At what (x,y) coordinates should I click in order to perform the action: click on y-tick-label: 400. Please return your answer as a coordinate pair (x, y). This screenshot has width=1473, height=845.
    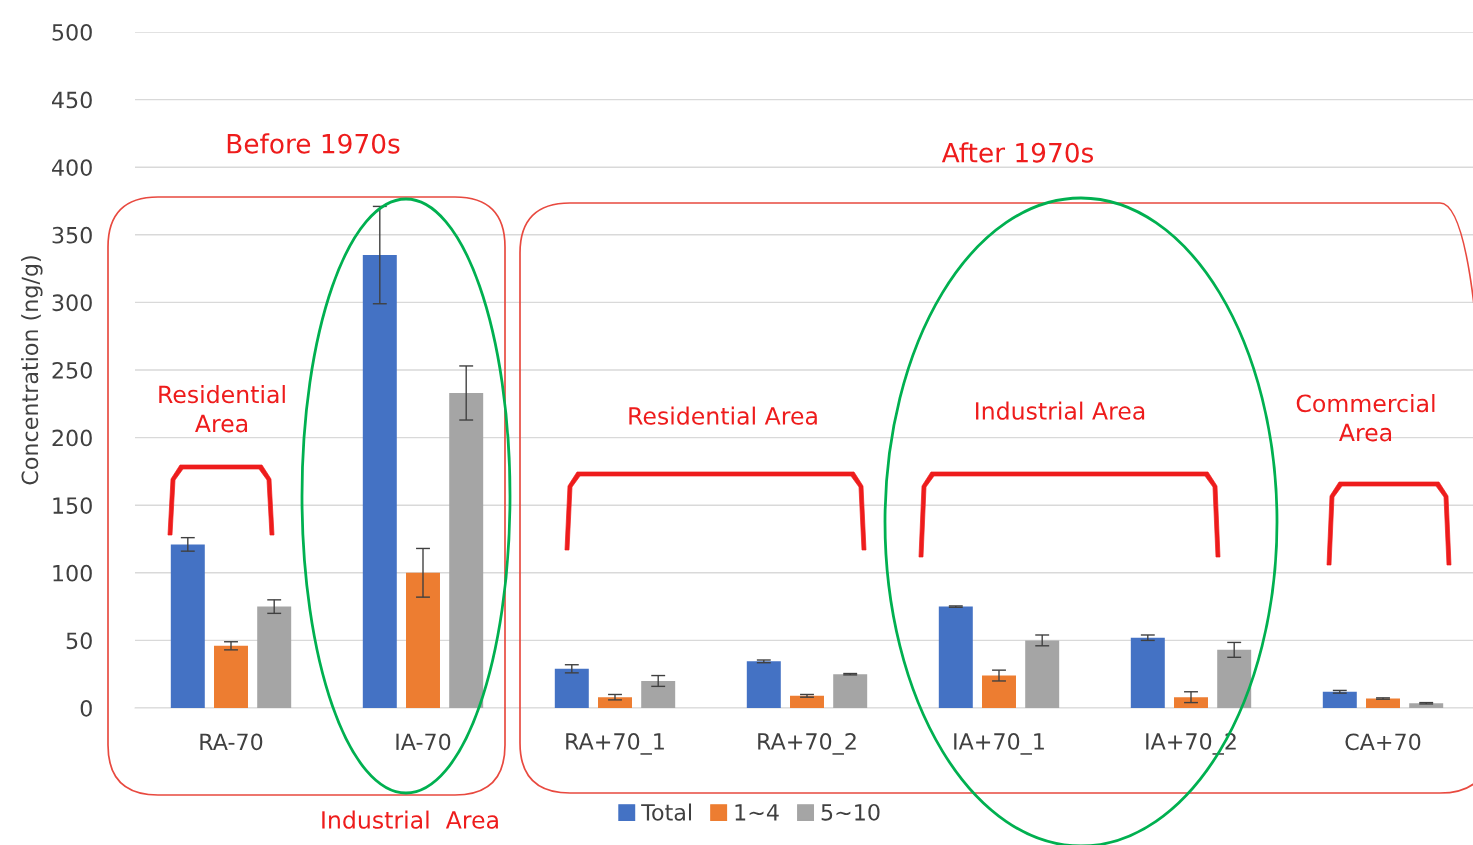
    Looking at the image, I should click on (72, 167).